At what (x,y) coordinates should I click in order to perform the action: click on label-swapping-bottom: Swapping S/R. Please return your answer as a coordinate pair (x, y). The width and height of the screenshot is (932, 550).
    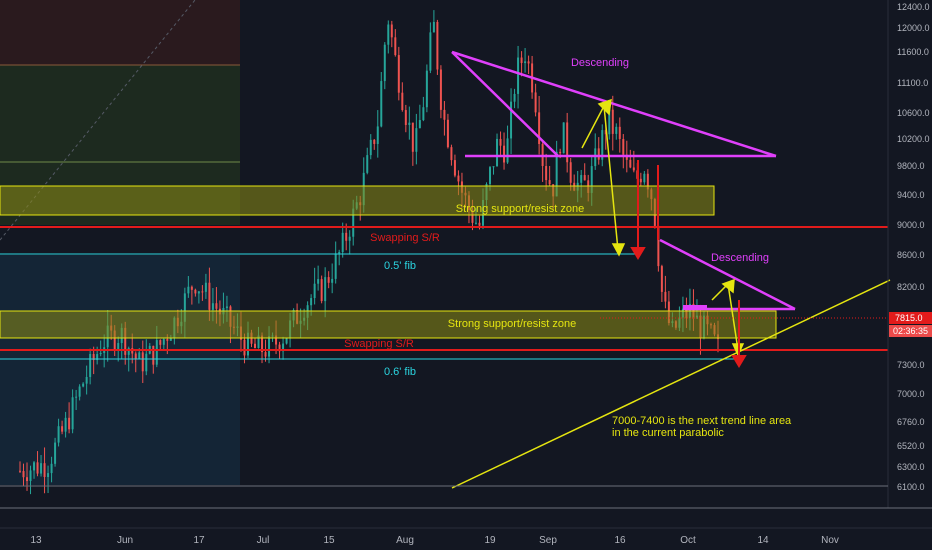
    Looking at the image, I should click on (379, 344).